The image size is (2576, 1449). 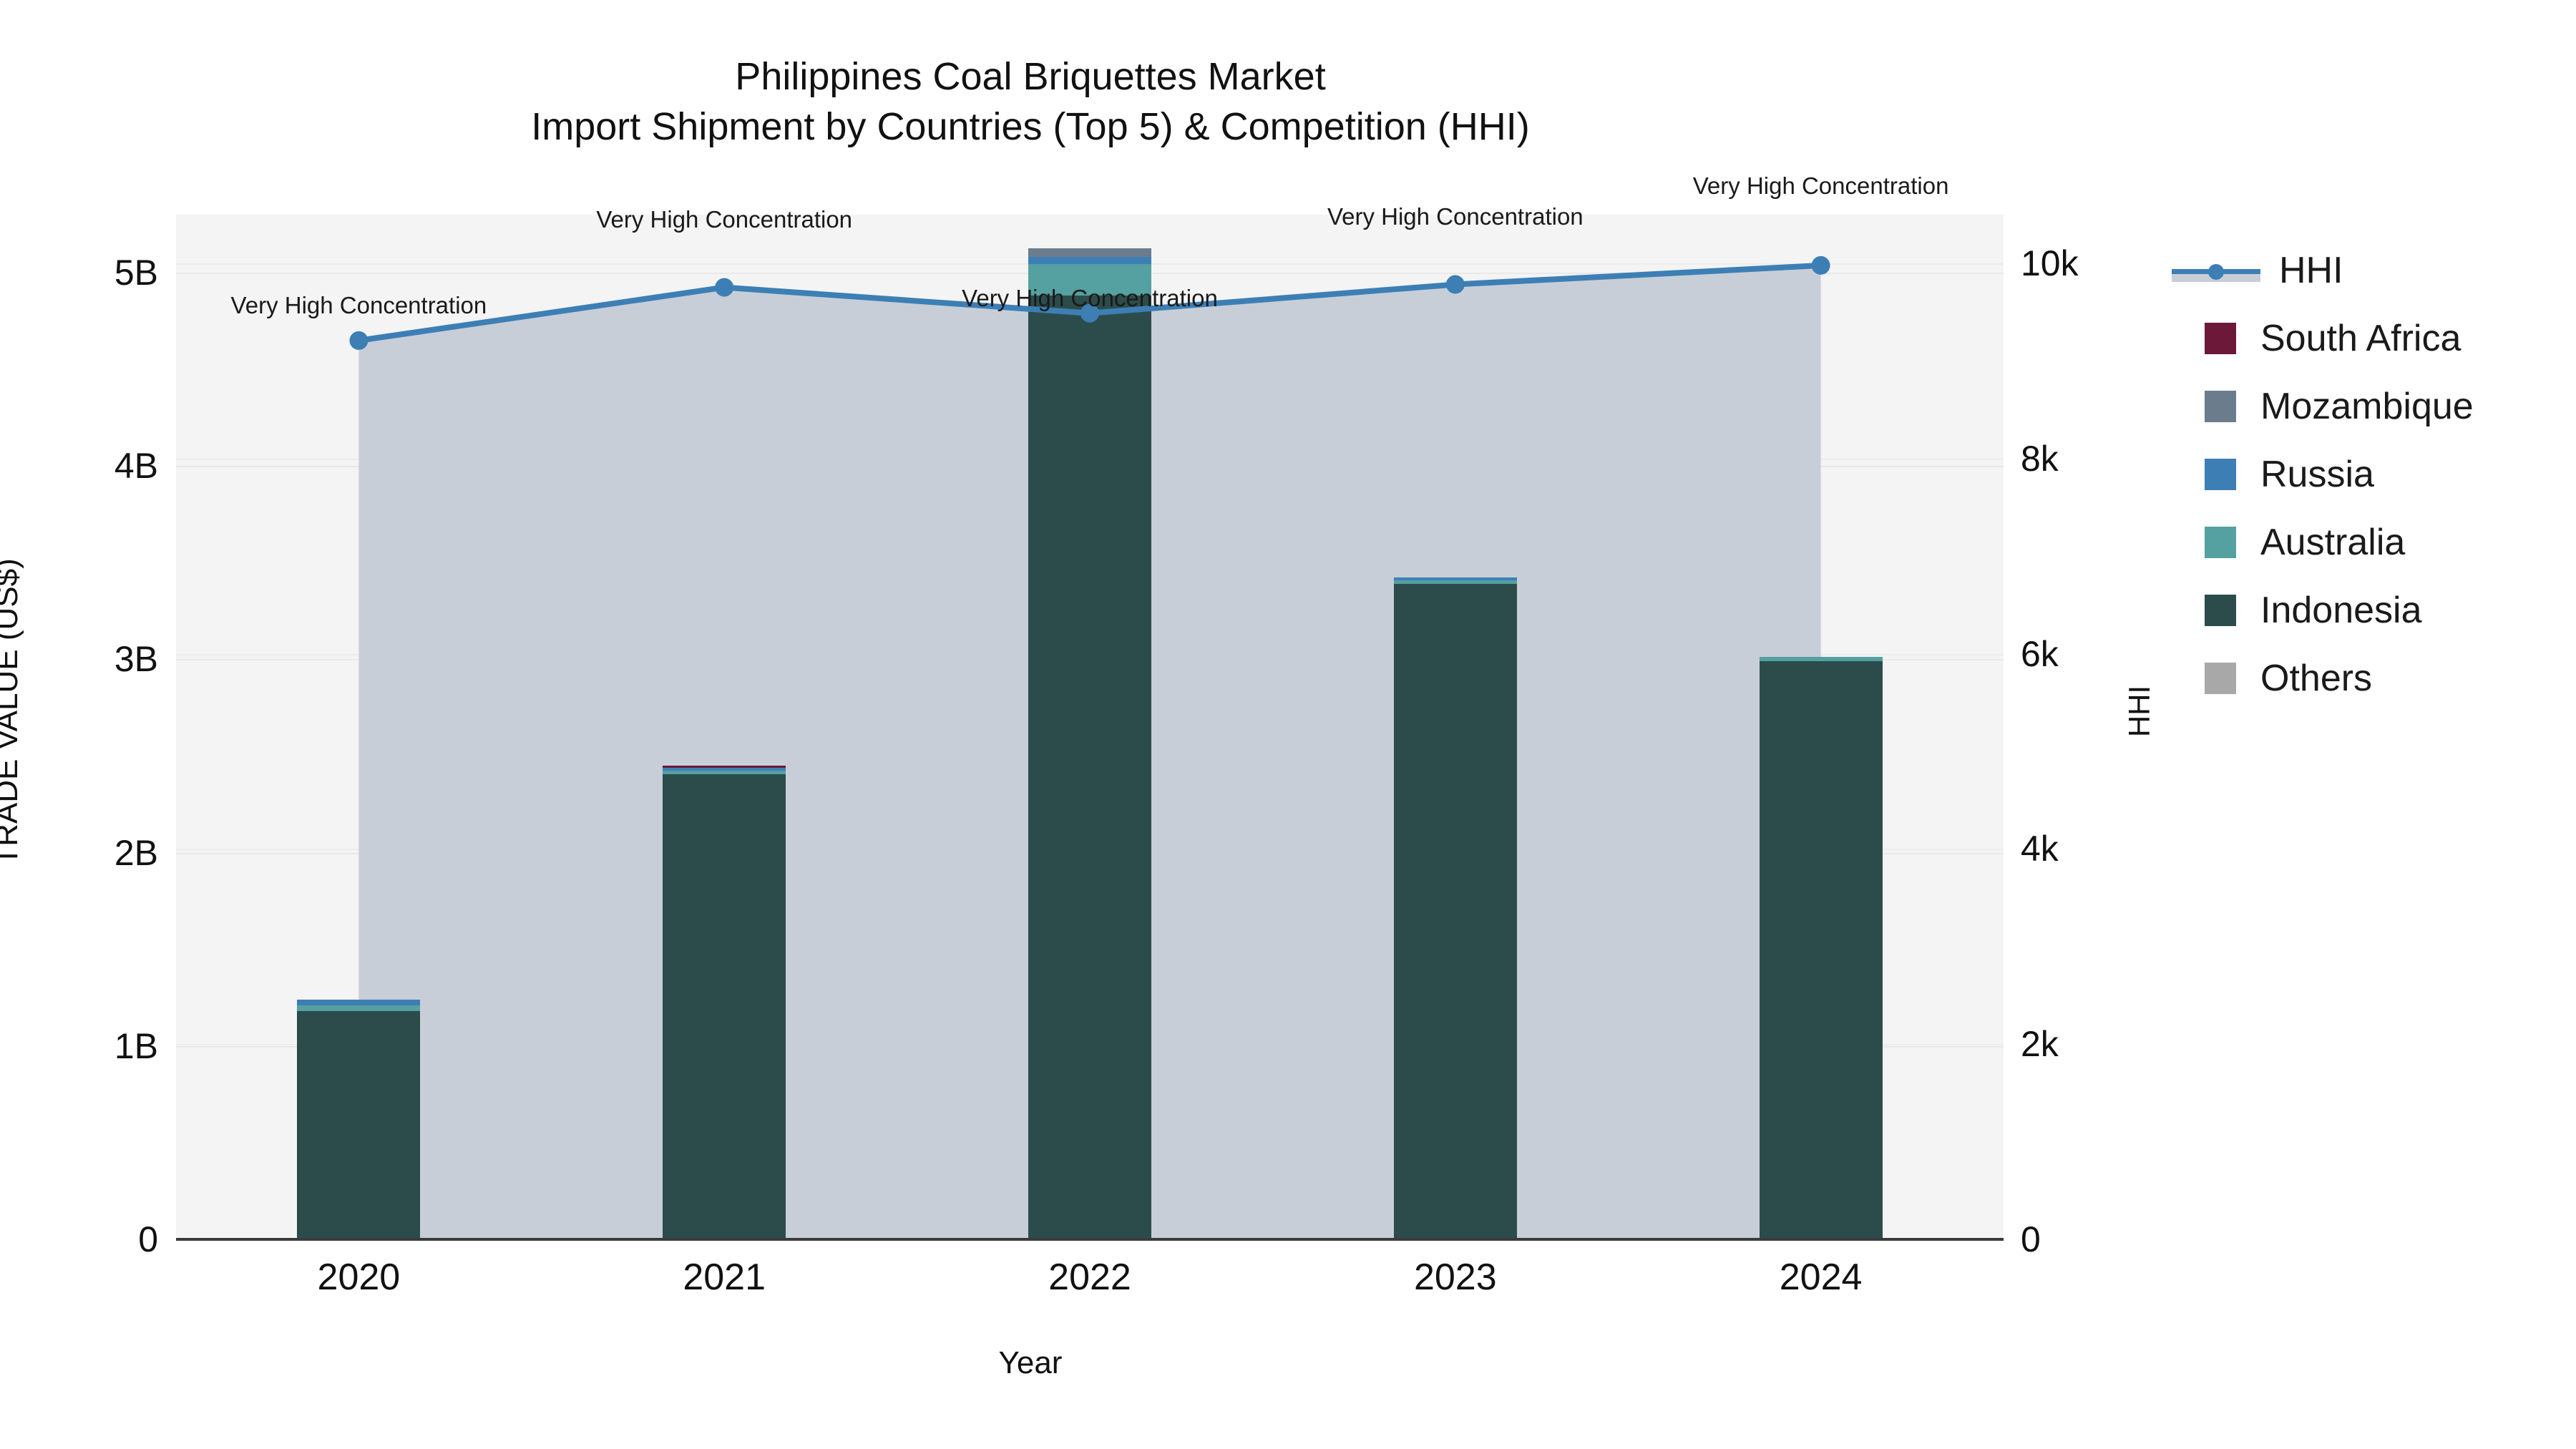 I want to click on y-tick-right: 10k, so click(x=2050, y=263).